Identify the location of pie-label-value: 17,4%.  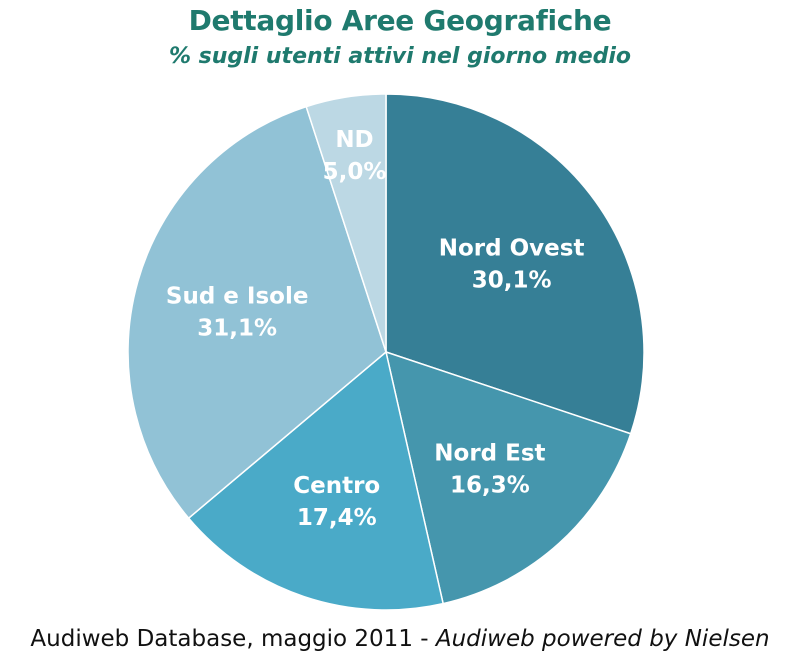
(337, 518).